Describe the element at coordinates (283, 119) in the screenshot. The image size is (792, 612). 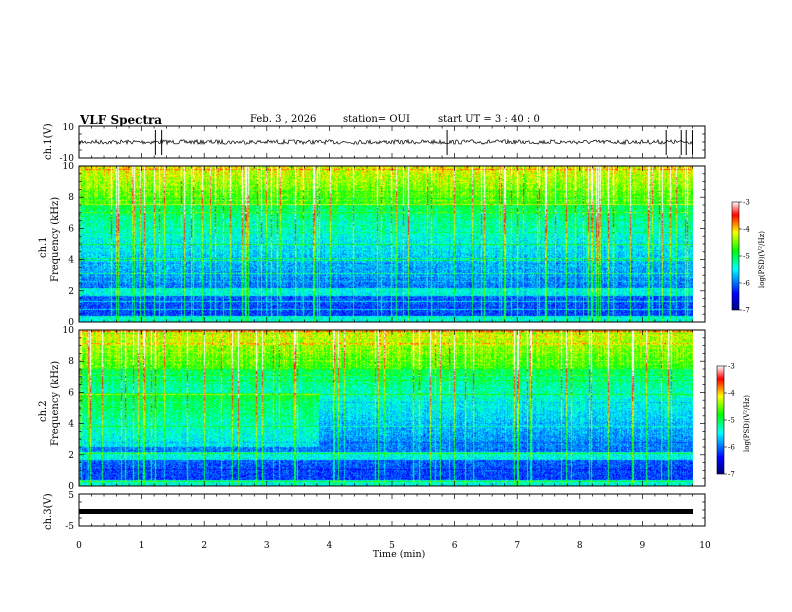
I see `date-label: Feb. 3 , 2026` at that location.